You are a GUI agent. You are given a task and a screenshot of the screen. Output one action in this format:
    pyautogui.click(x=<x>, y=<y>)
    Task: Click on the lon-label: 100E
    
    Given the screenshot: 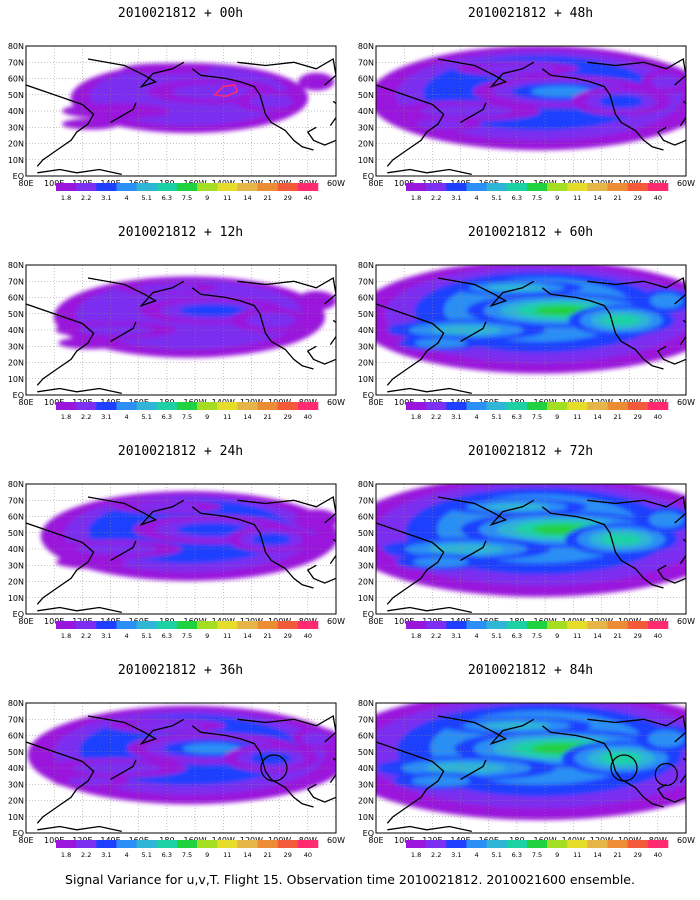 What is the action you would take?
    pyautogui.click(x=404, y=621)
    